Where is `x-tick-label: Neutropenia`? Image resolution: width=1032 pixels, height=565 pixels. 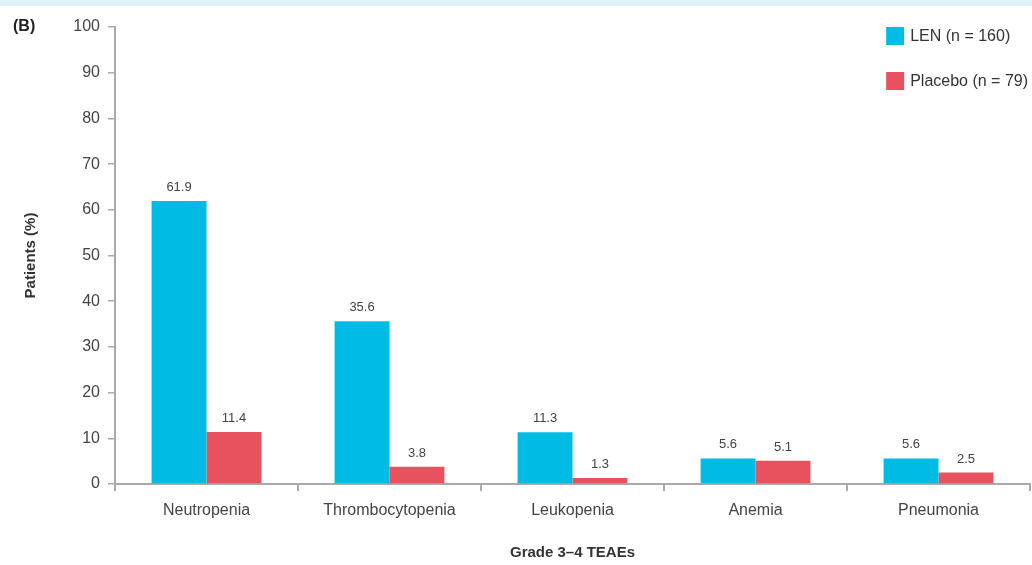 x-tick-label: Neutropenia is located at coordinates (206, 510).